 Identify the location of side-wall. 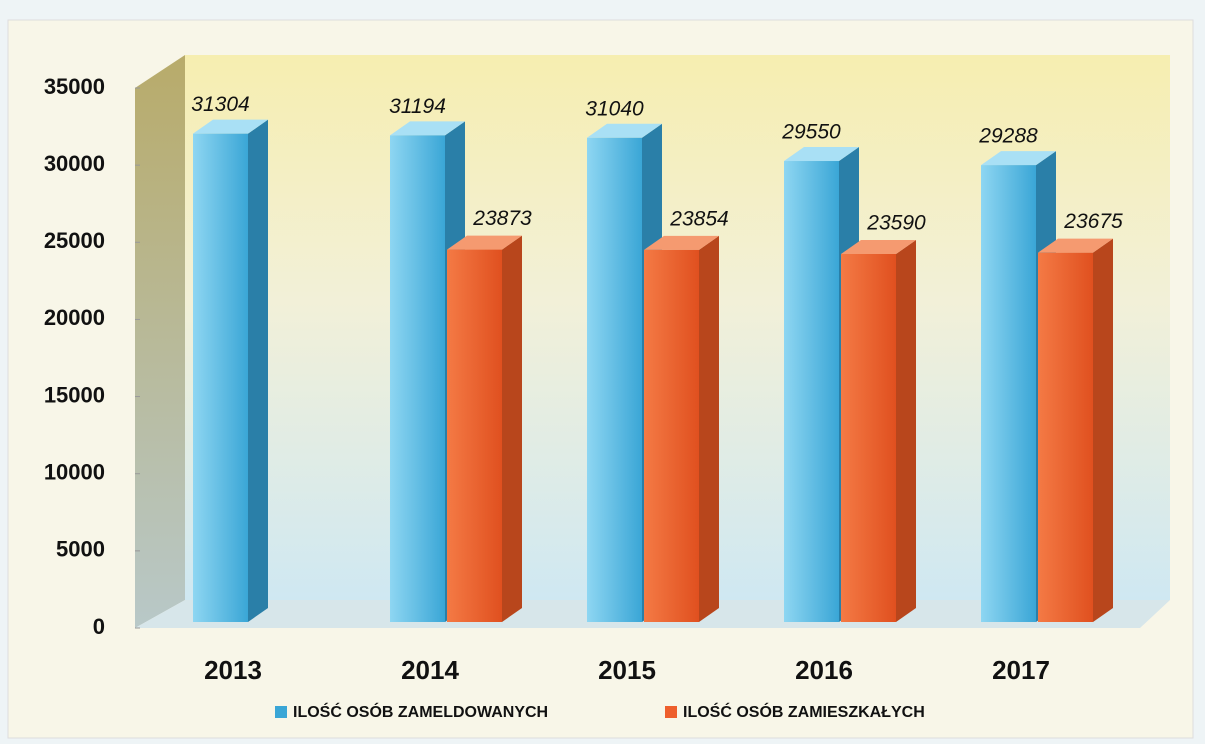
(160, 341).